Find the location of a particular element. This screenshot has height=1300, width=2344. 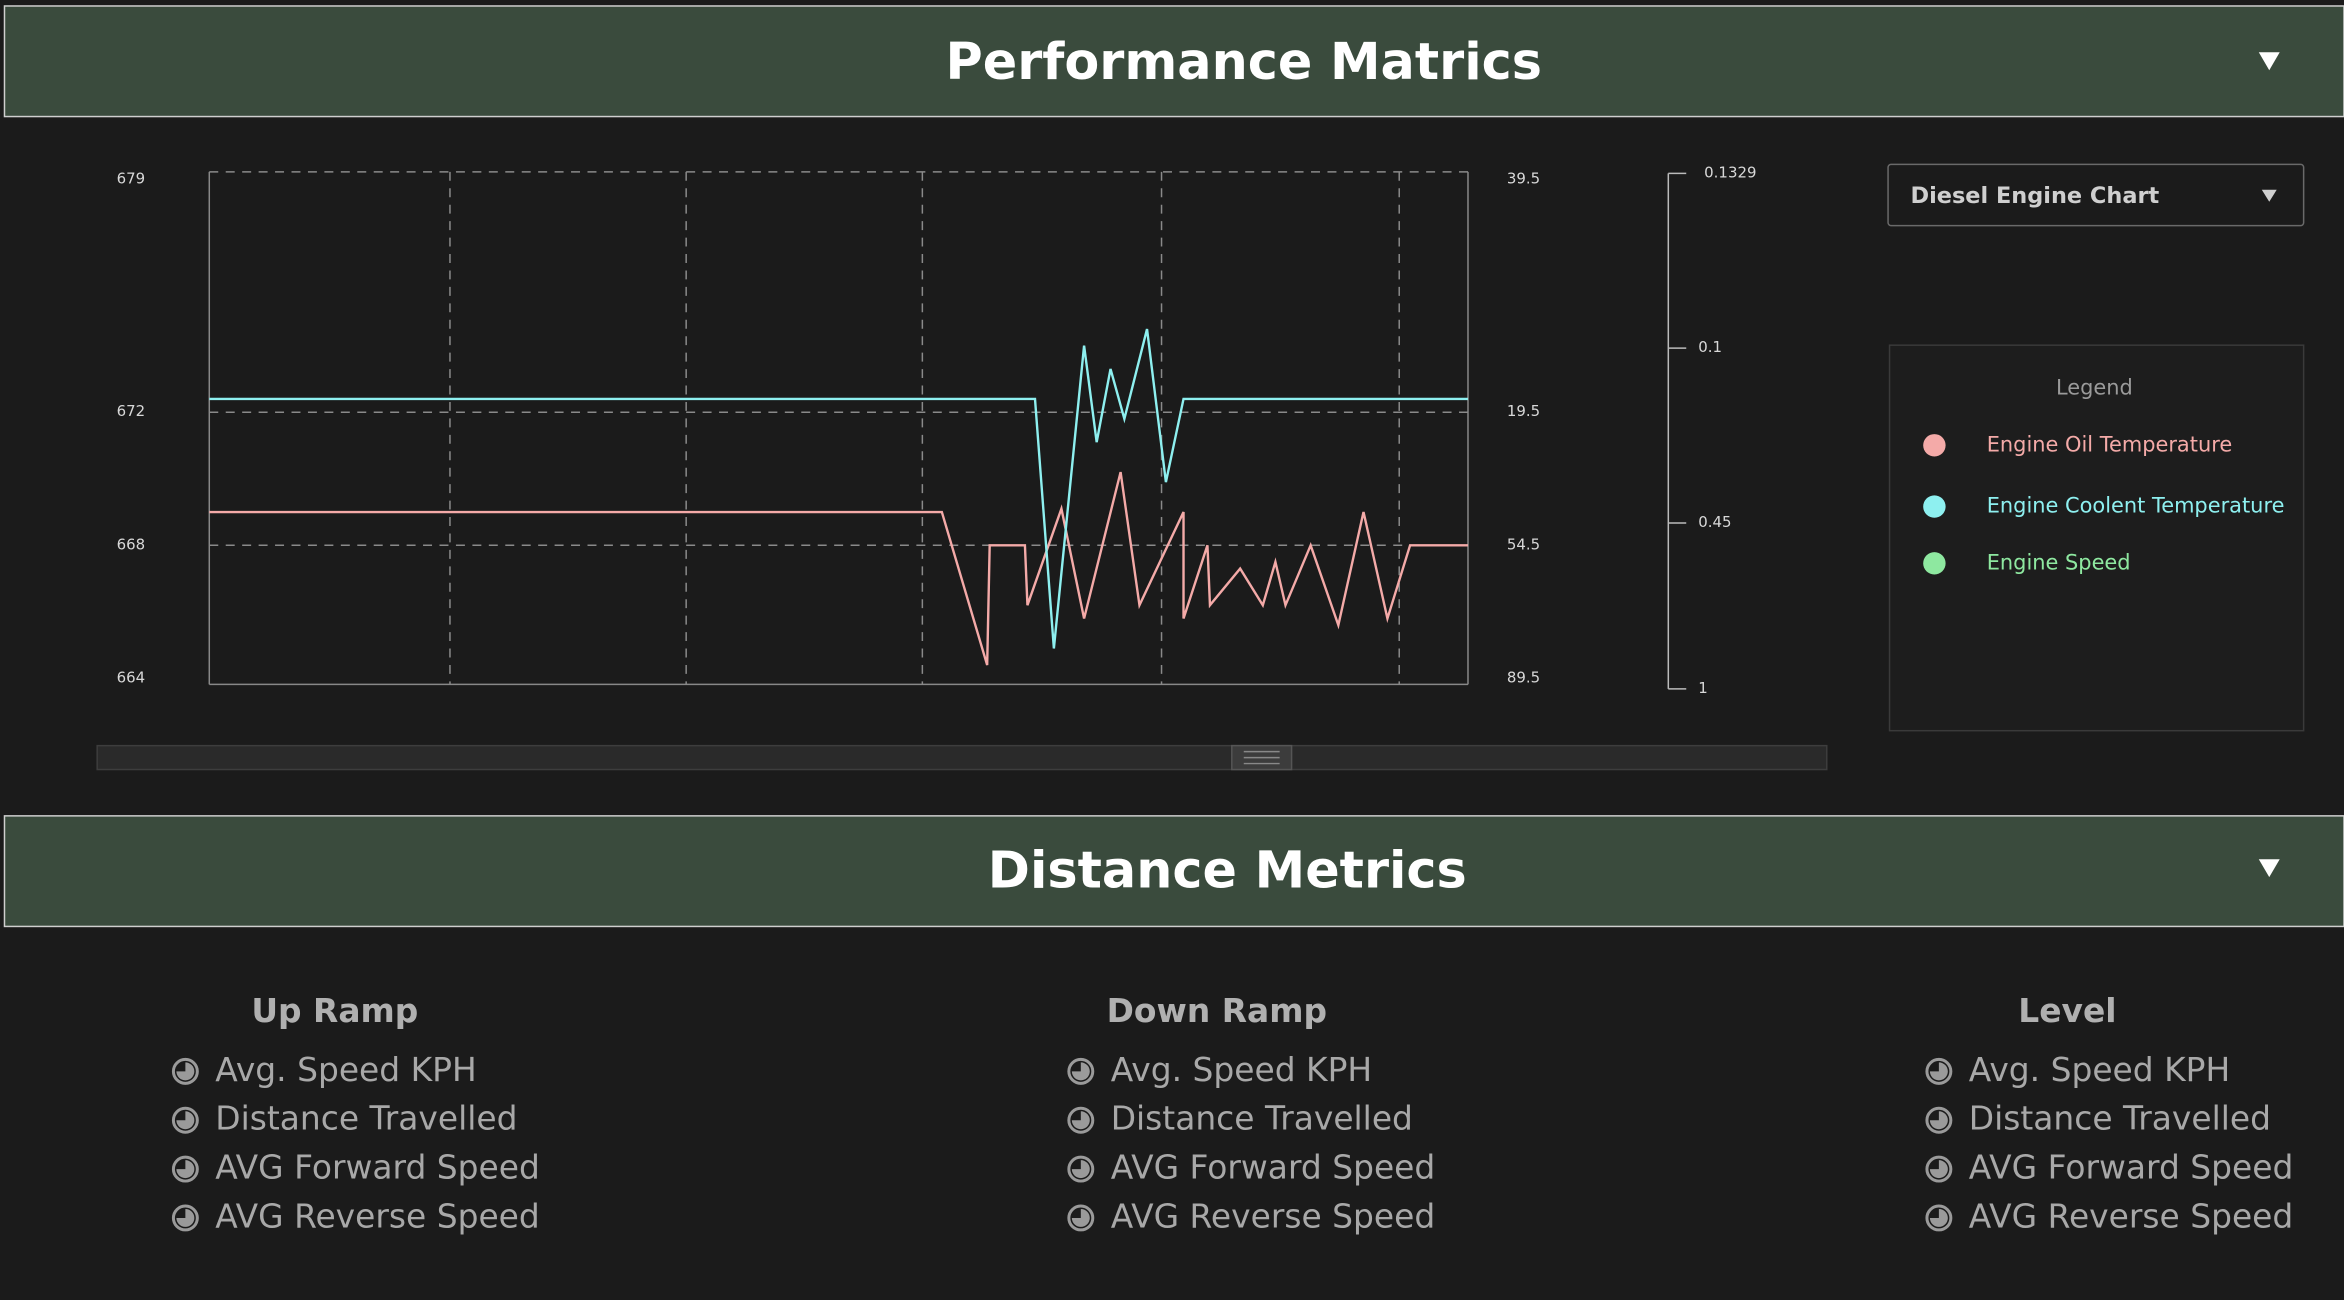

y-tick-label: 672 is located at coordinates (131, 411).